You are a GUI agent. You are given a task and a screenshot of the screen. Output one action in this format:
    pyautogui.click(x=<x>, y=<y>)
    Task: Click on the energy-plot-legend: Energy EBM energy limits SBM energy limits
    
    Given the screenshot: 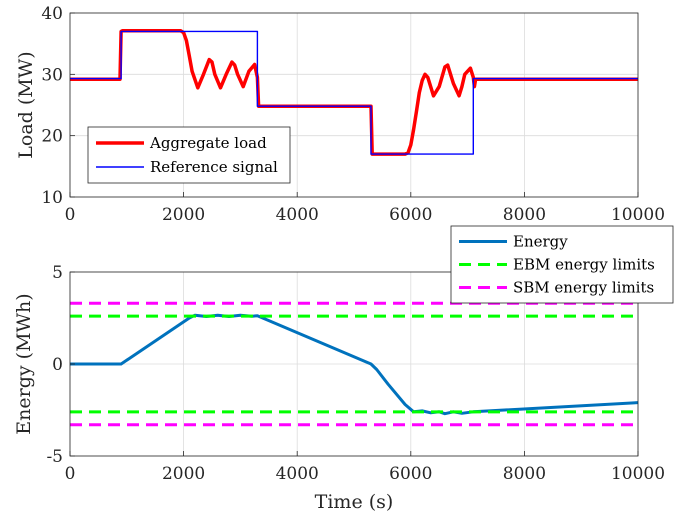 What is the action you would take?
    pyautogui.click(x=562, y=264)
    